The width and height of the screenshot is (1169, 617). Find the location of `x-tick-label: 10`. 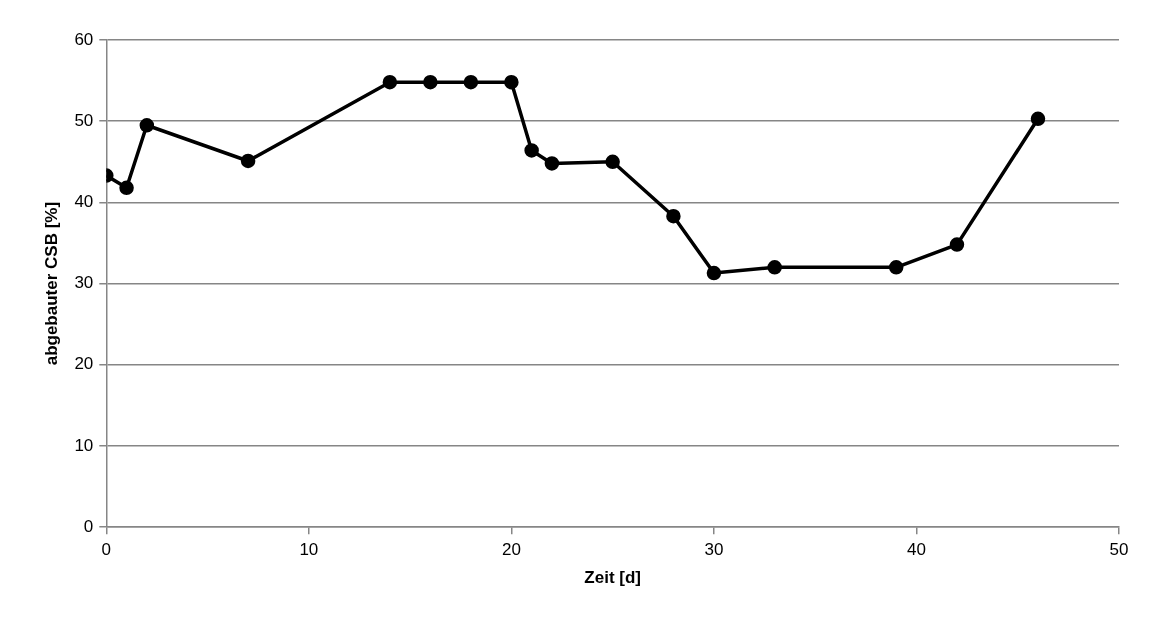

x-tick-label: 10 is located at coordinates (309, 550).